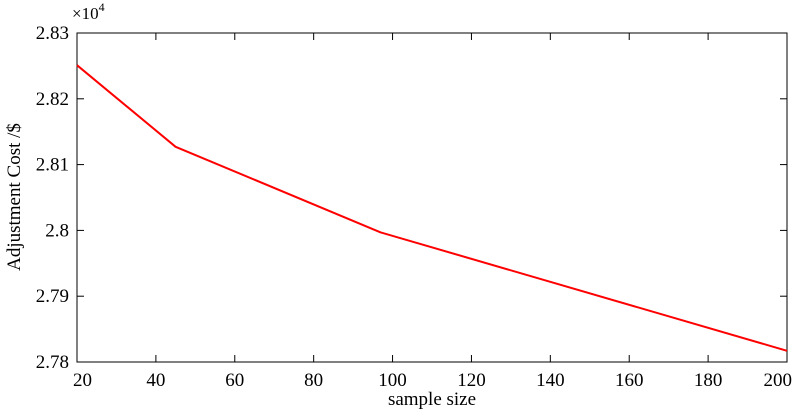 The image size is (809, 409). I want to click on x-tick-label: 200, so click(778, 380).